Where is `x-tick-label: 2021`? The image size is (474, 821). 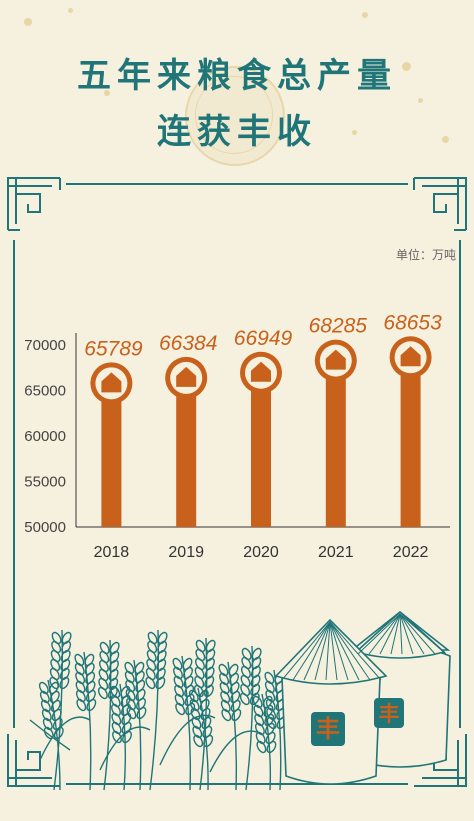 x-tick-label: 2021 is located at coordinates (336, 552).